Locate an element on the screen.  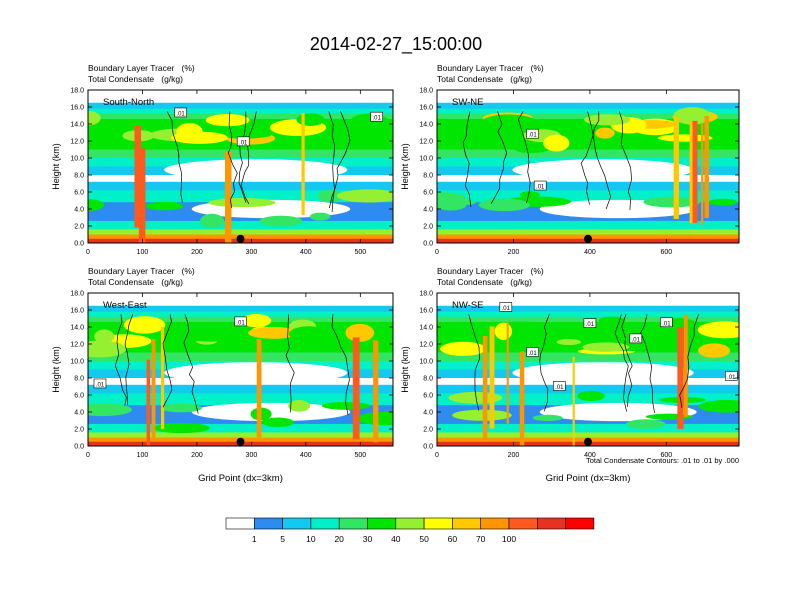
colorbar-label: 60 is located at coordinates (453, 539).